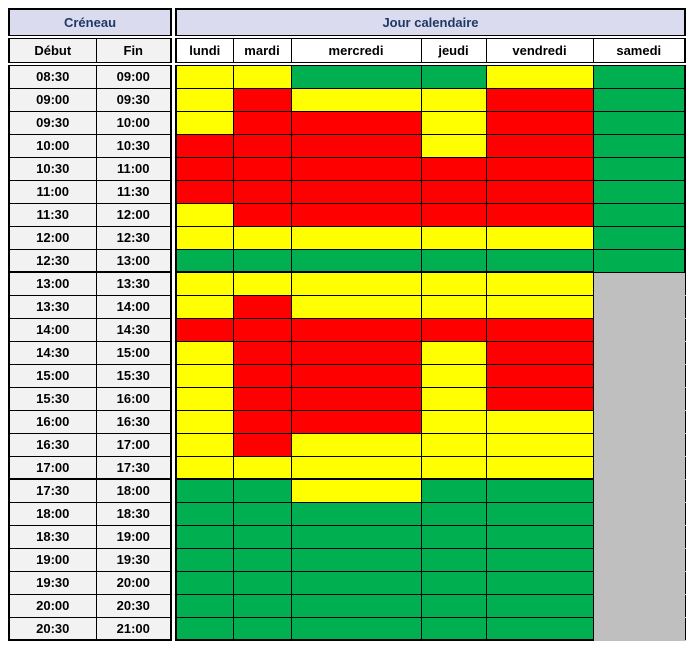 The image size is (689, 646). Describe the element at coordinates (539, 76) in the screenshot. I see `slot-cell-vendredi-08:30` at that location.